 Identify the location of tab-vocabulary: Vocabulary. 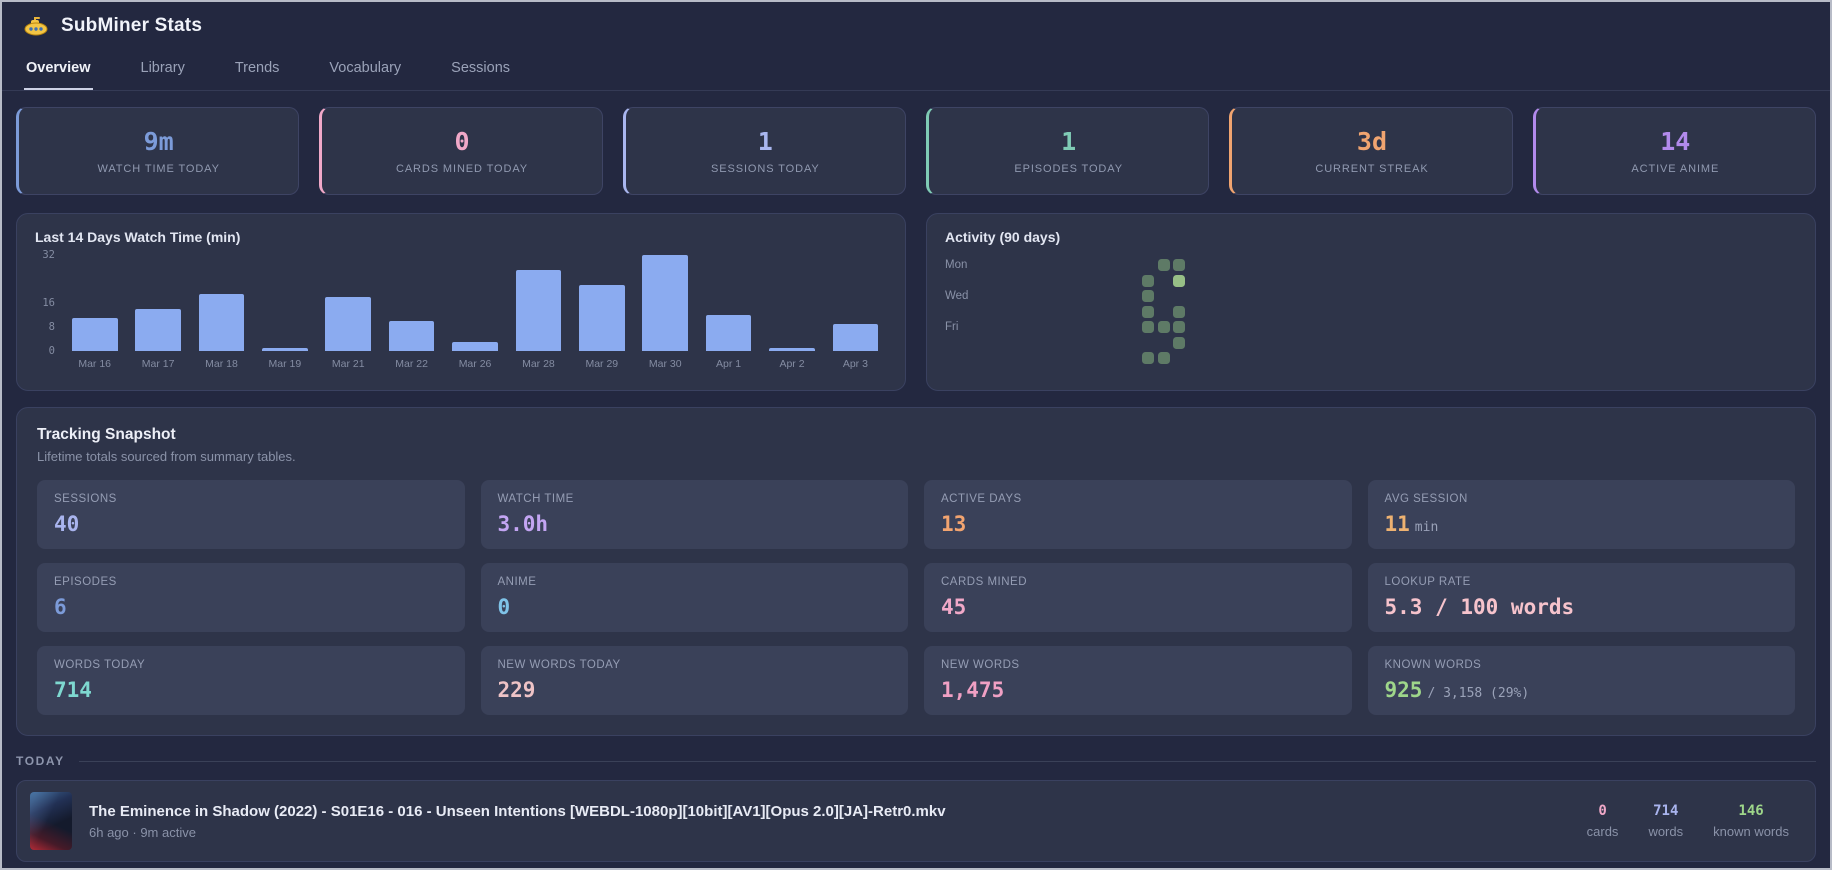
(365, 68).